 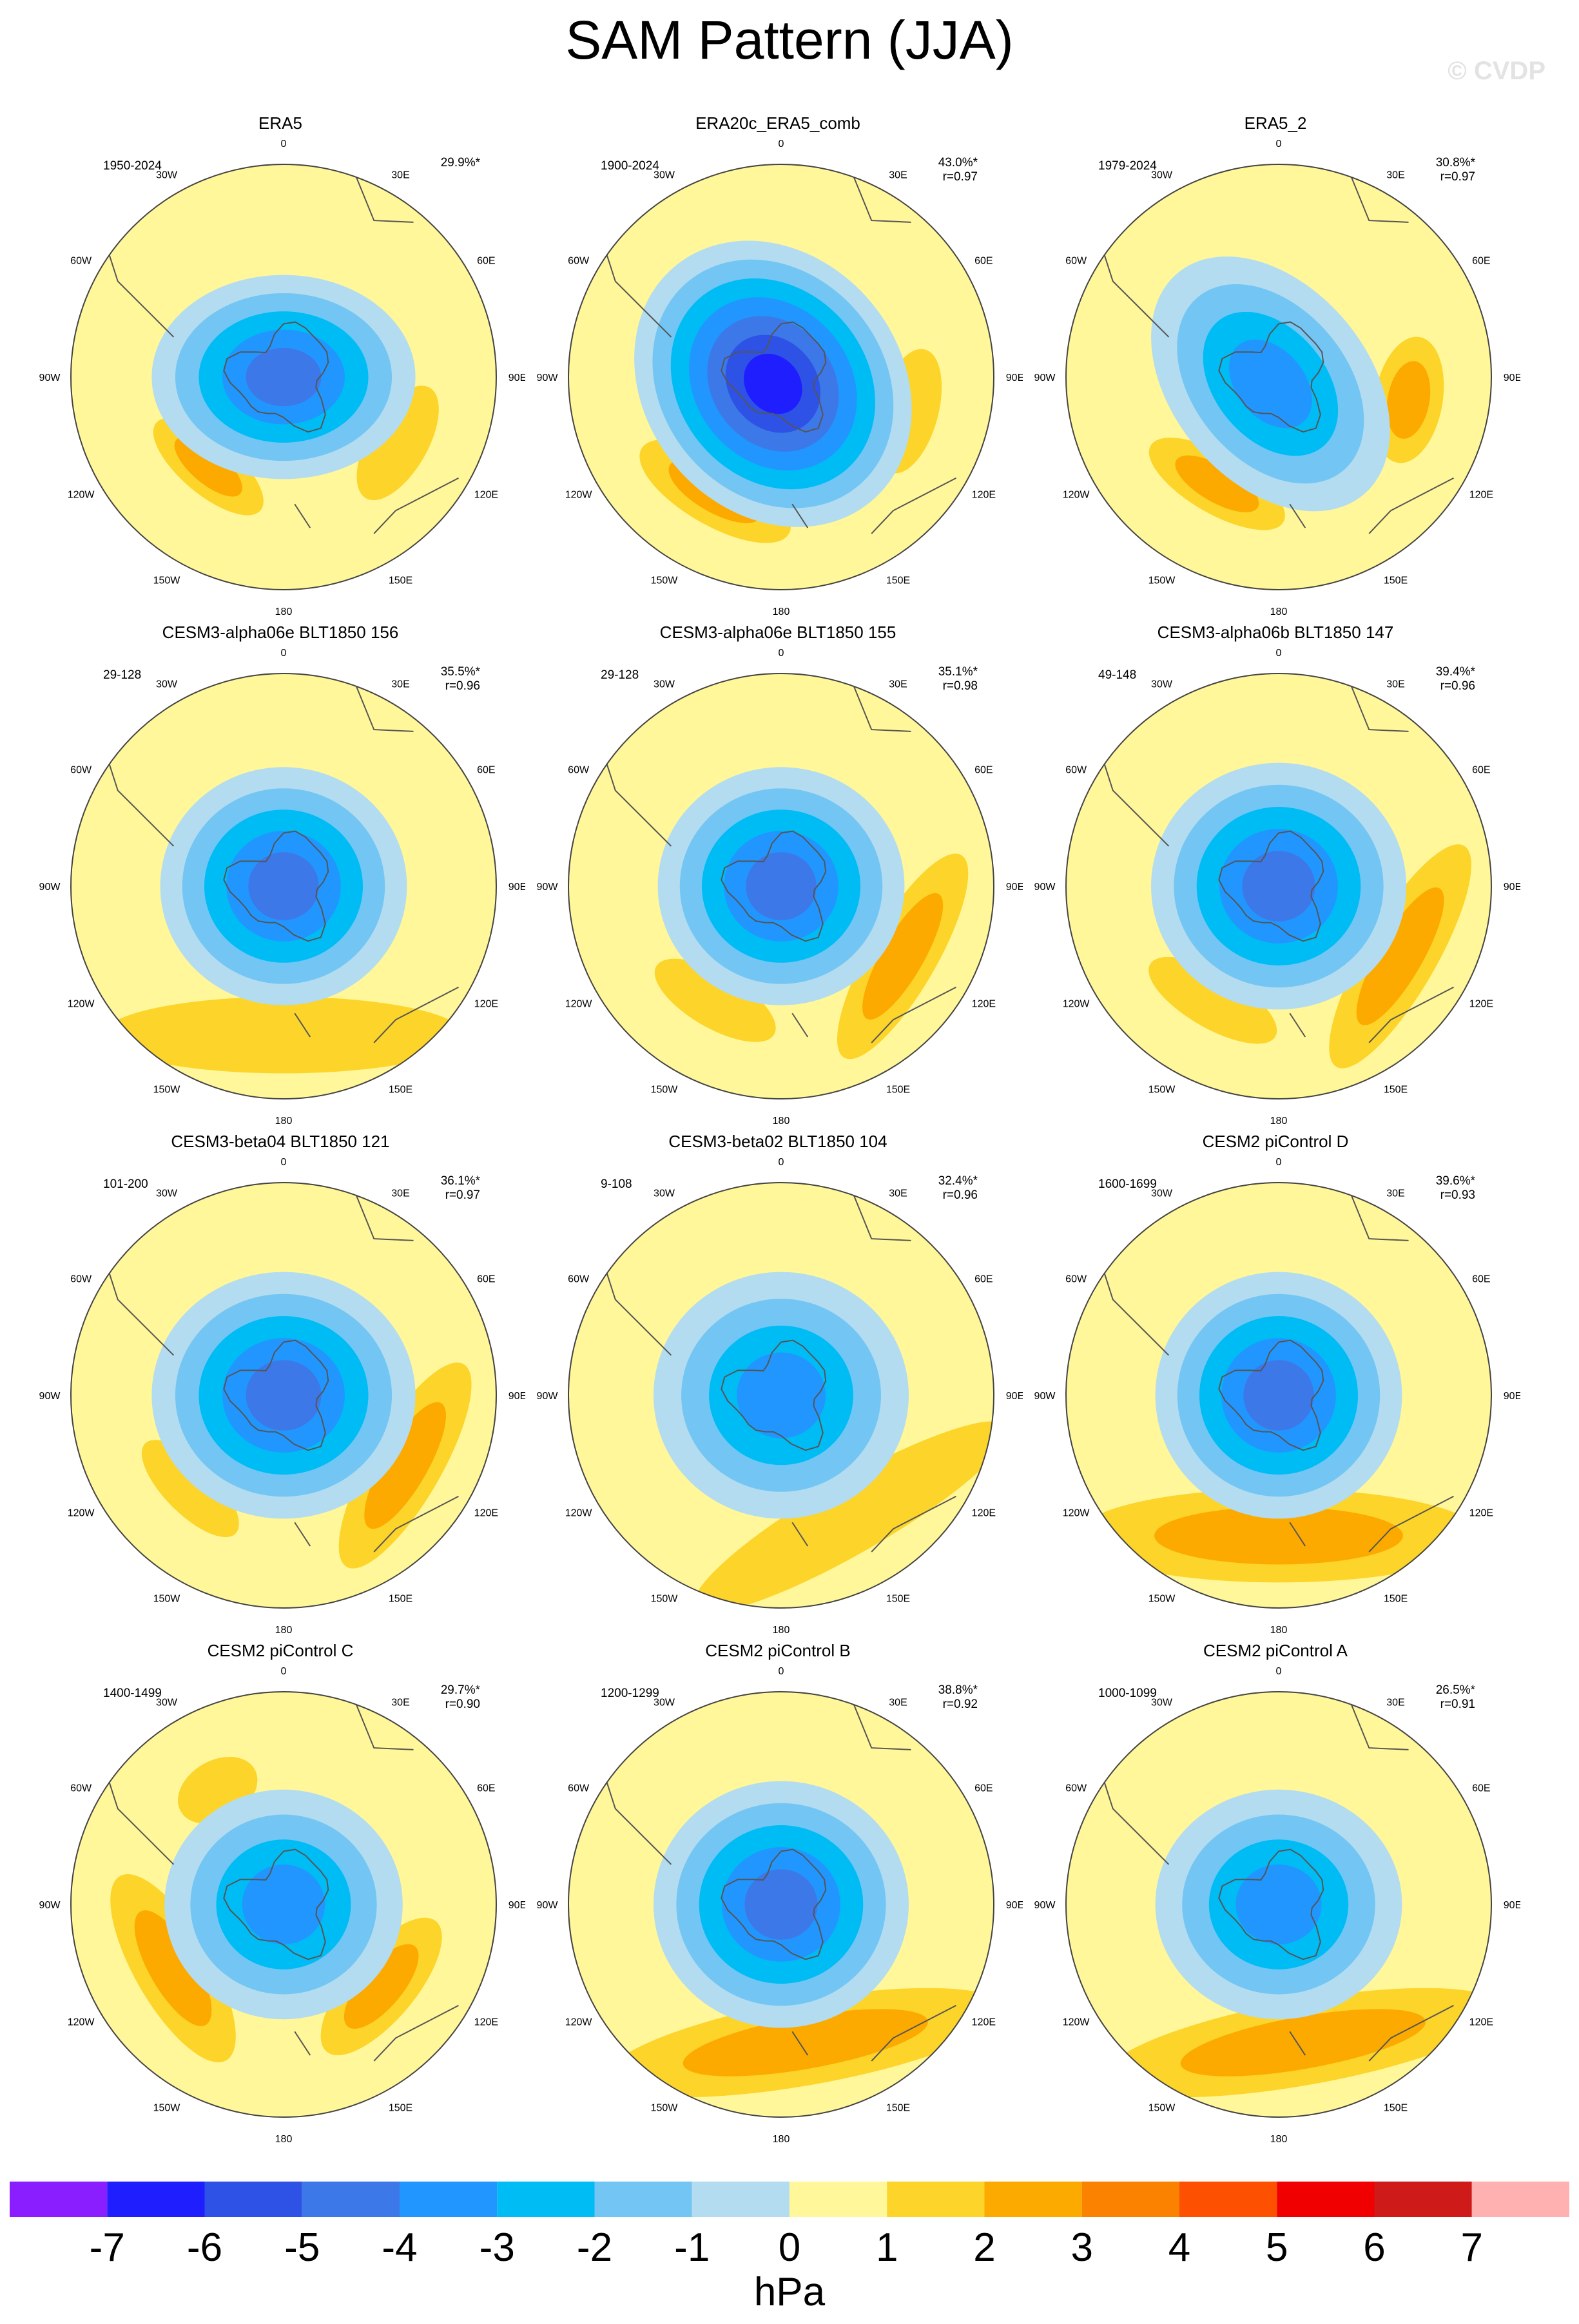 What do you see at coordinates (1127, 166) in the screenshot?
I see `panel-period: 1979-2024` at bounding box center [1127, 166].